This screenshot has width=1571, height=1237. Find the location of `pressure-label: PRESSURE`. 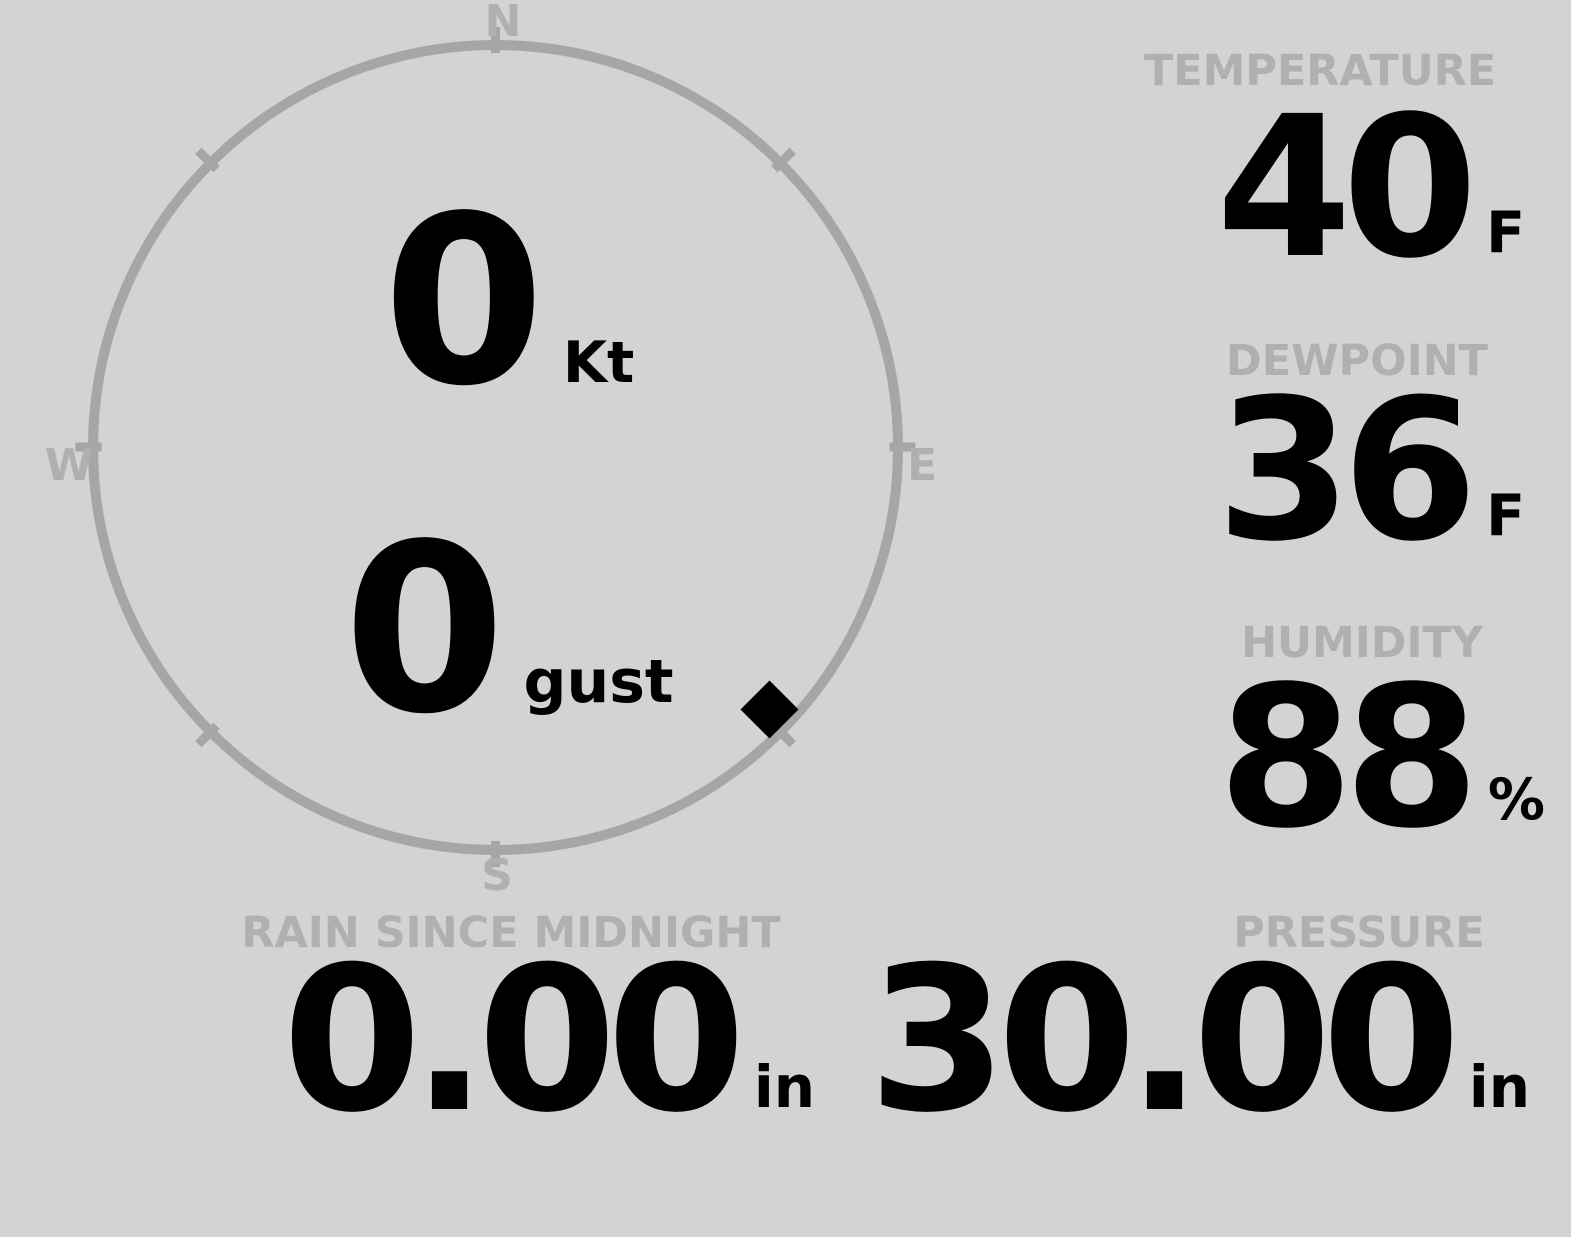

pressure-label: PRESSURE is located at coordinates (1359, 933).